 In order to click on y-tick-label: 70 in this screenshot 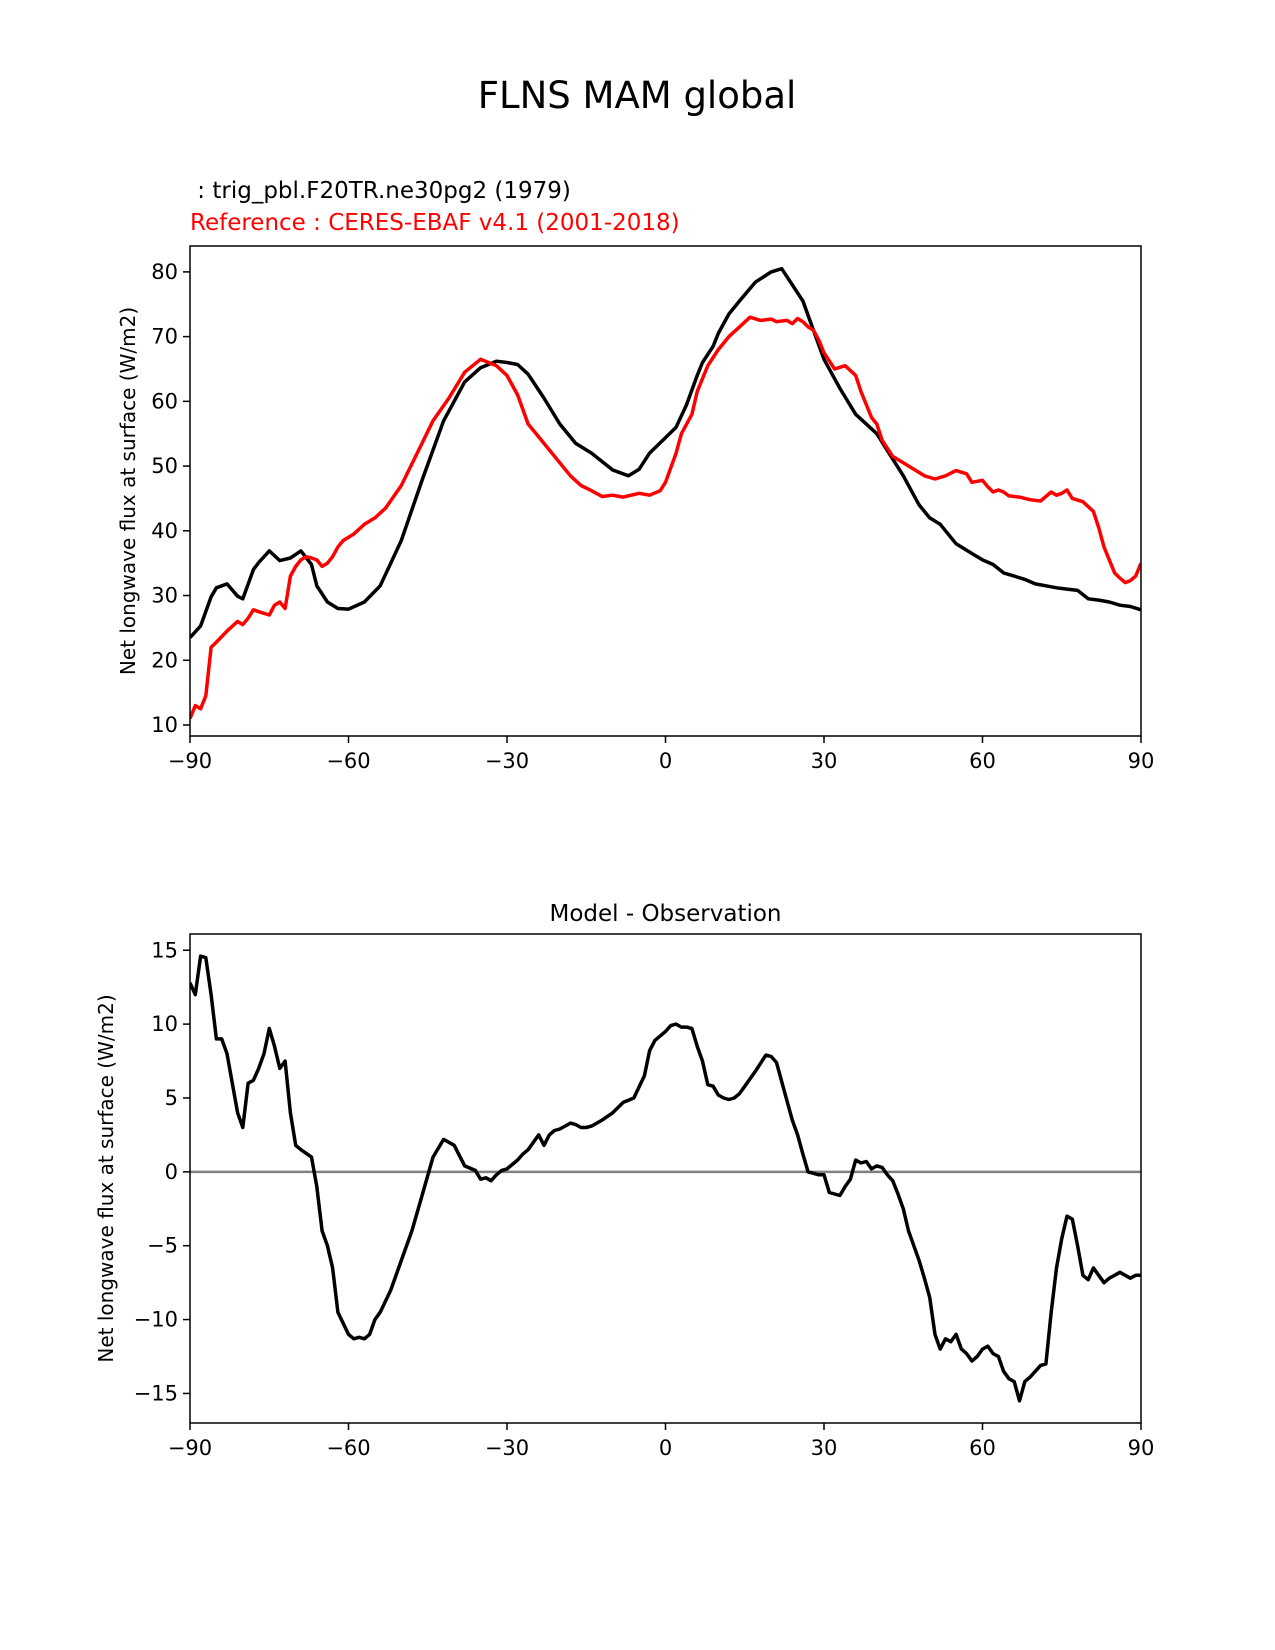, I will do `click(164, 337)`.